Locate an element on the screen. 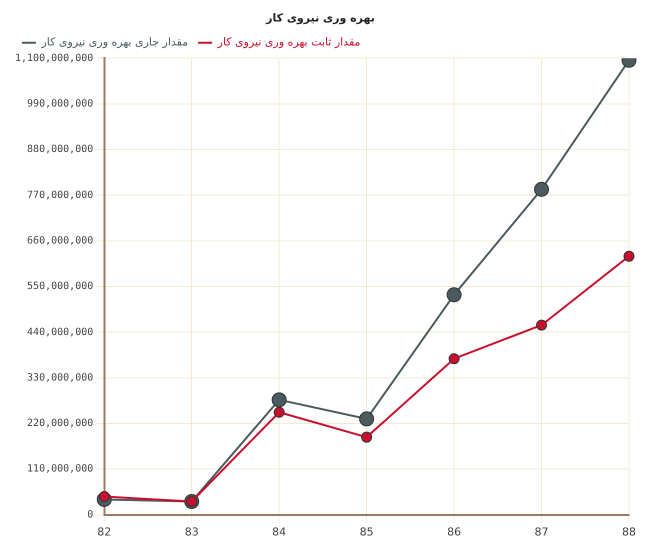 The image size is (657, 550). x-tick-label: 87 is located at coordinates (541, 531).